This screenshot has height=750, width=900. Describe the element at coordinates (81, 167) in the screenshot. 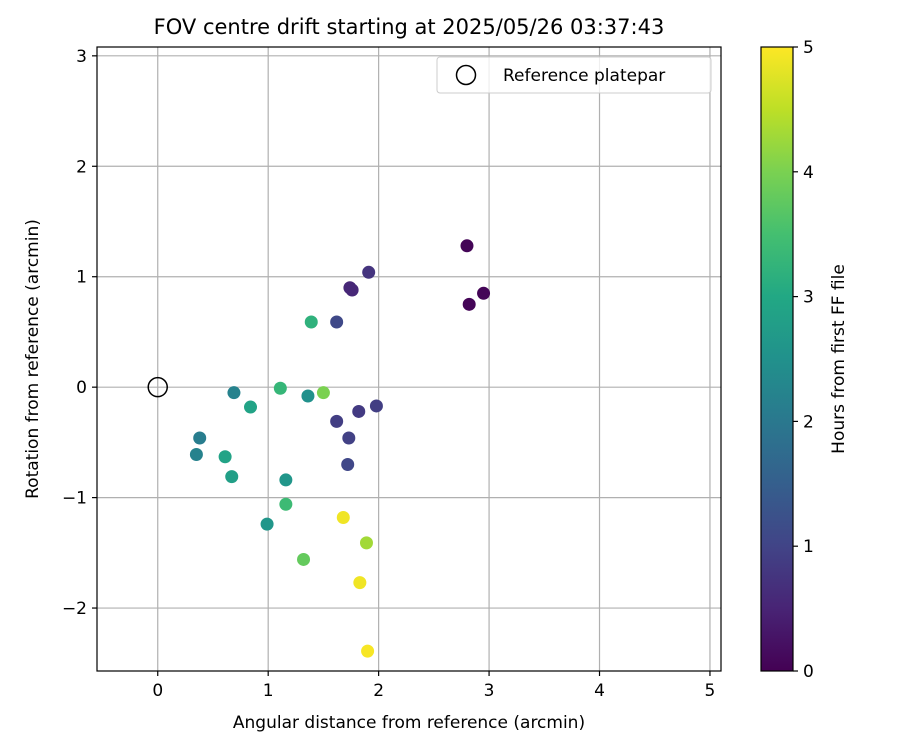

I see `y-tick-label: 2` at that location.